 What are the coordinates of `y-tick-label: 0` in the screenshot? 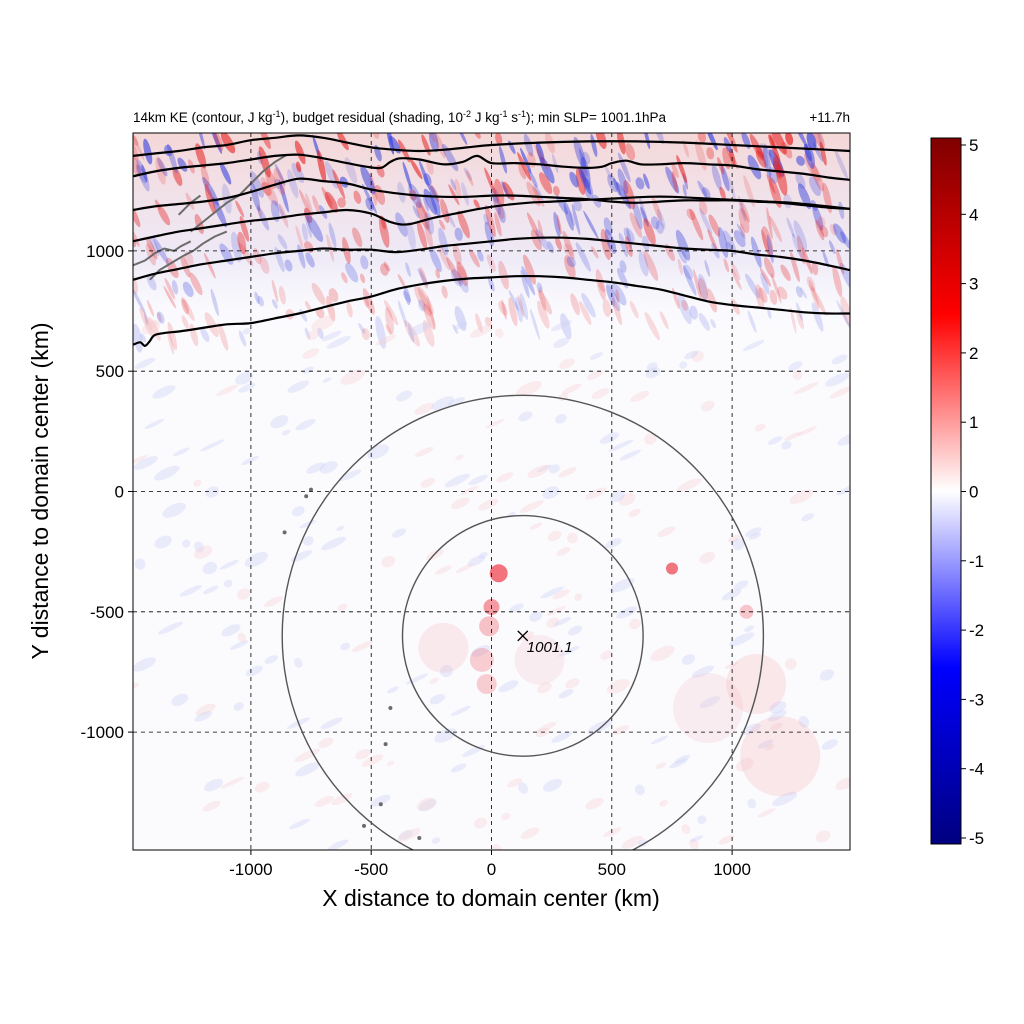 It's located at (119, 492).